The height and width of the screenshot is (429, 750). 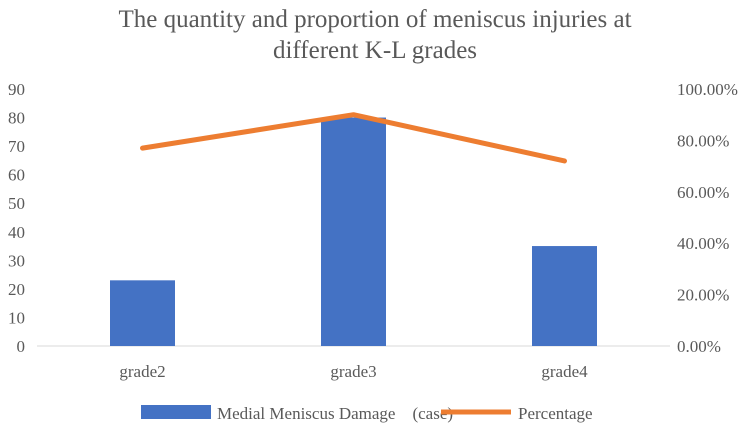 I want to click on left-tick-label: 10, so click(x=16, y=317).